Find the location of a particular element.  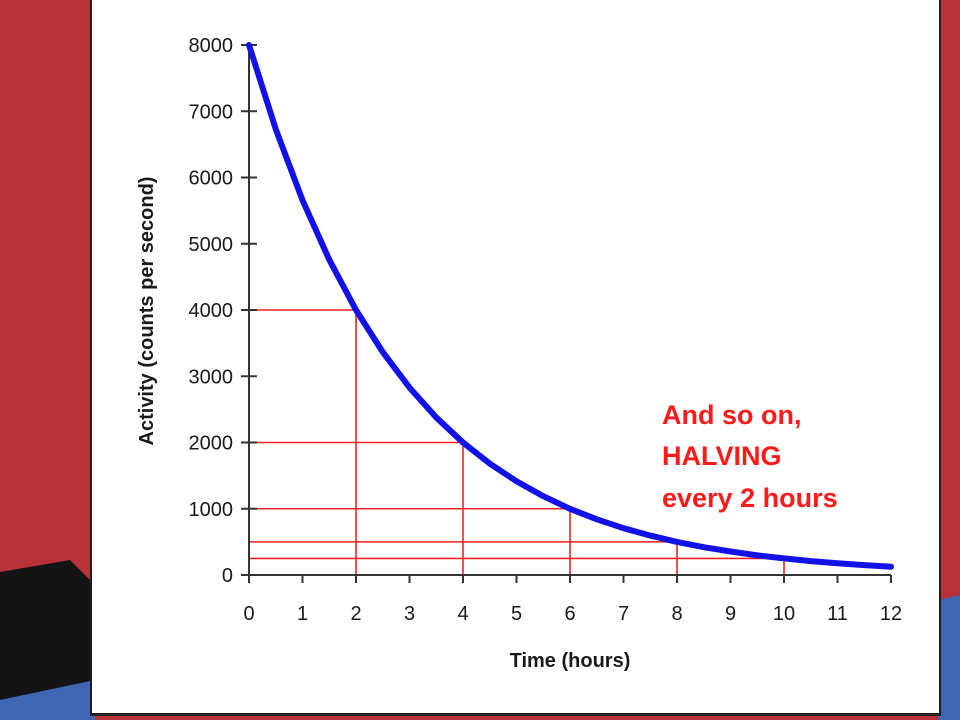

x-tick-label: 7 is located at coordinates (623, 614).